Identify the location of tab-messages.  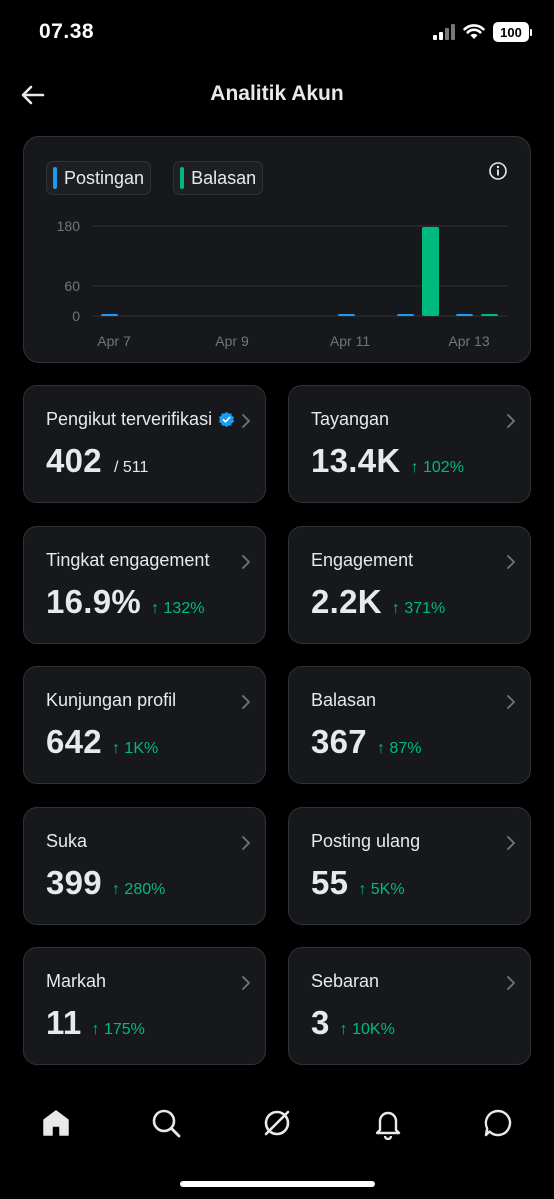
(498, 1123).